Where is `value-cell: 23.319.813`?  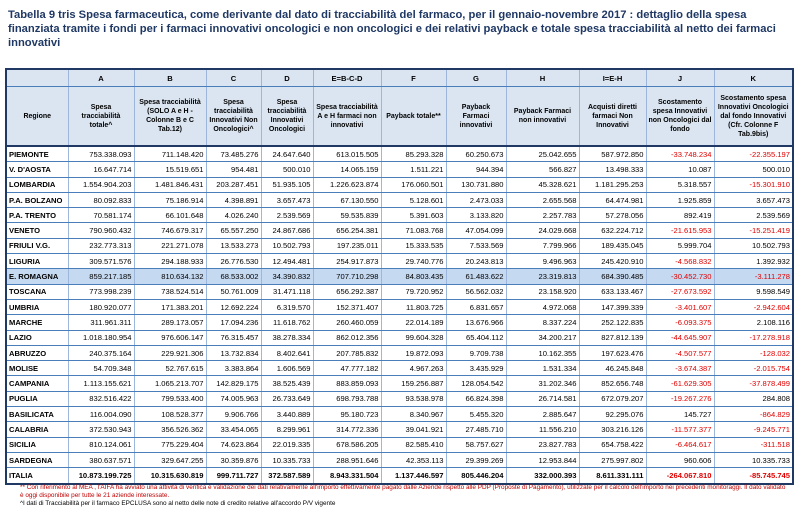 value-cell: 23.319.813 is located at coordinates (542, 276).